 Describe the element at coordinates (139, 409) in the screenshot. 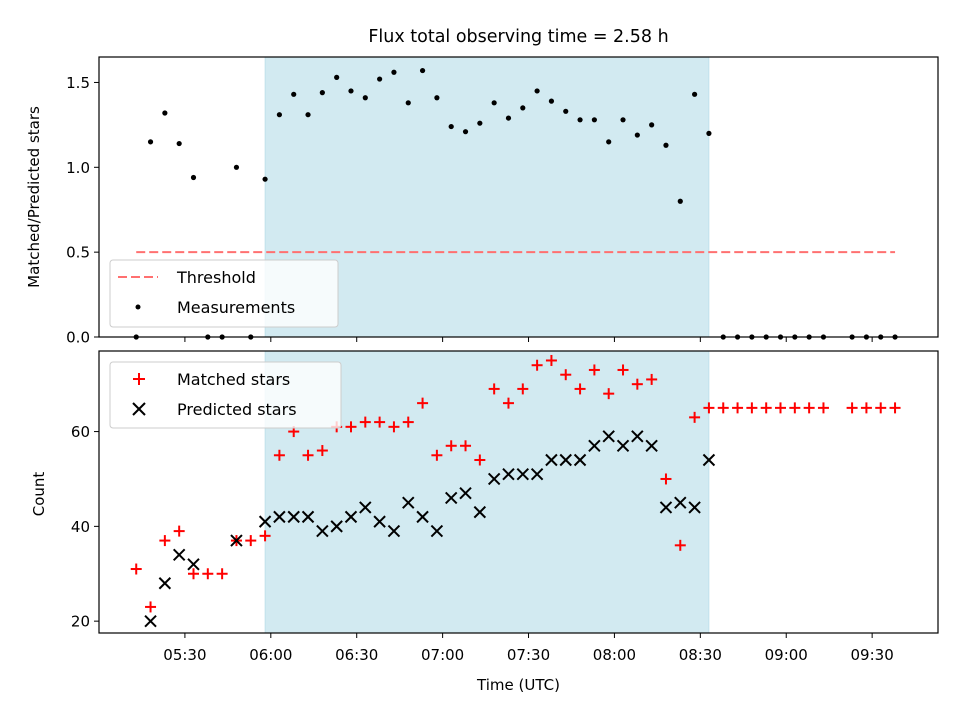

I see `legend-predicted-swatch` at that location.